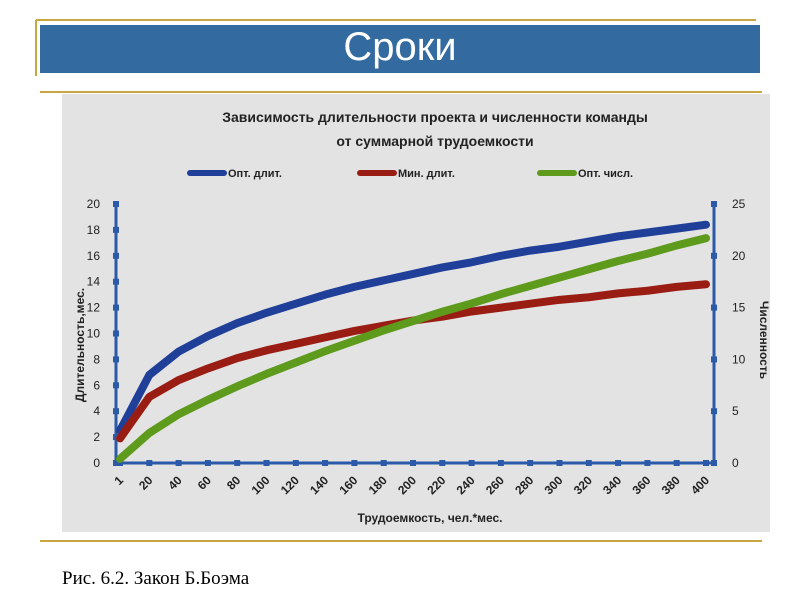 The image size is (800, 600). Describe the element at coordinates (96, 359) in the screenshot. I see `y-tick-label: 8` at that location.